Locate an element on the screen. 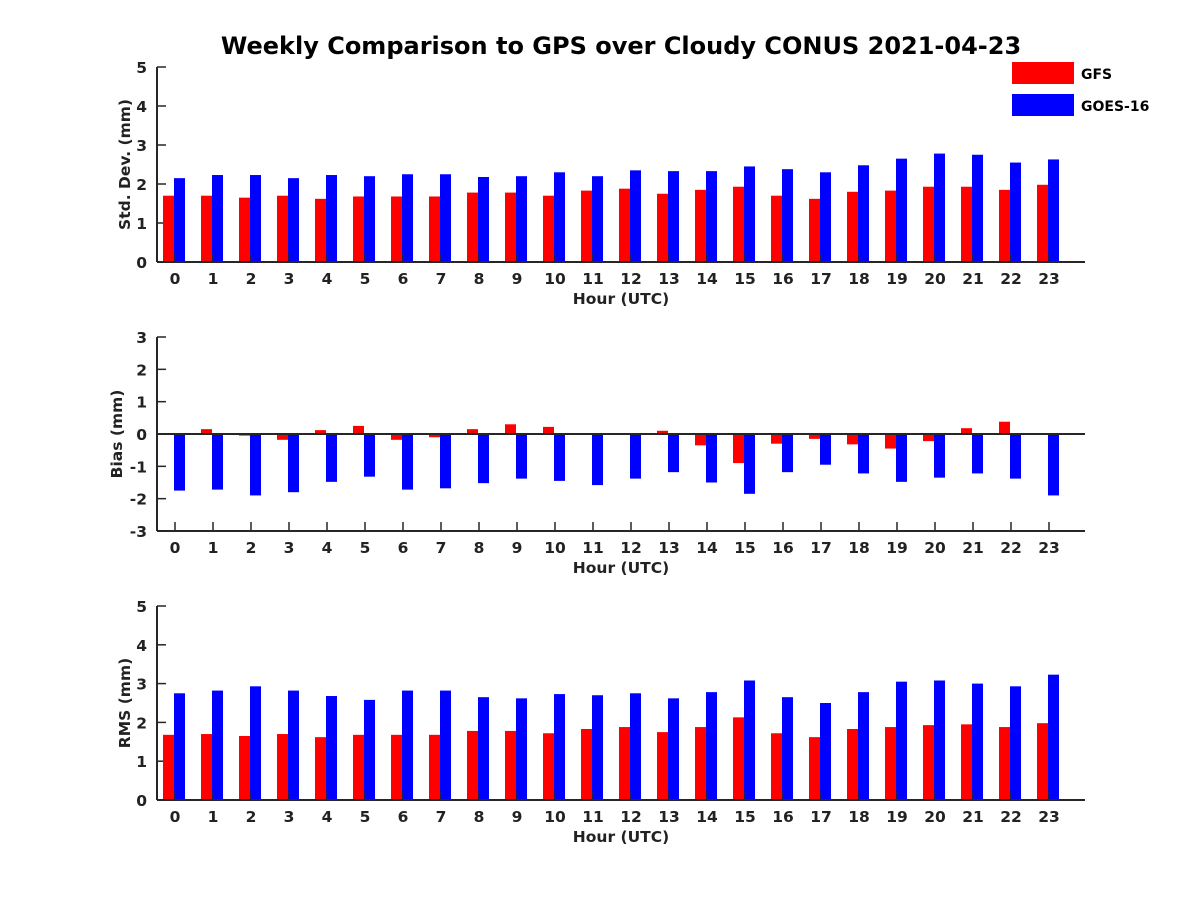  x-tick-label: 13 is located at coordinates (669, 548).